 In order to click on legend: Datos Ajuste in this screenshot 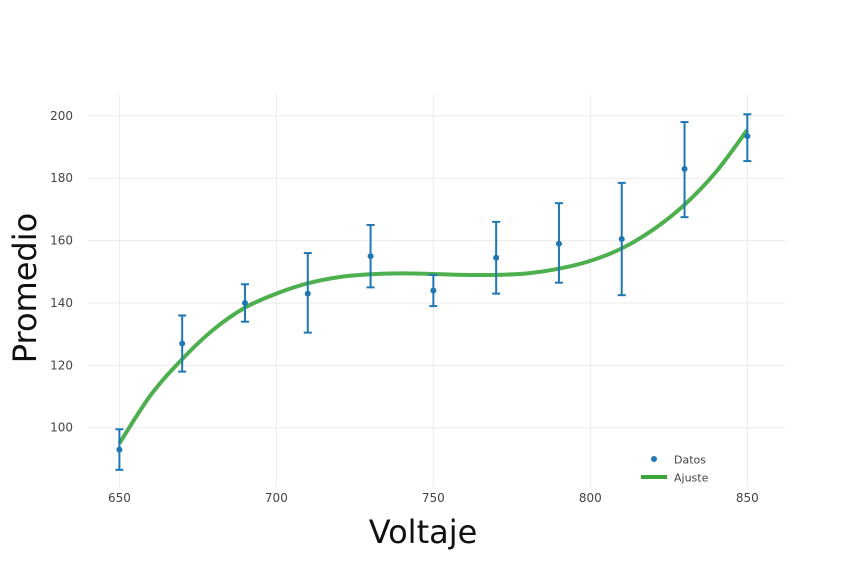, I will do `click(675, 469)`.